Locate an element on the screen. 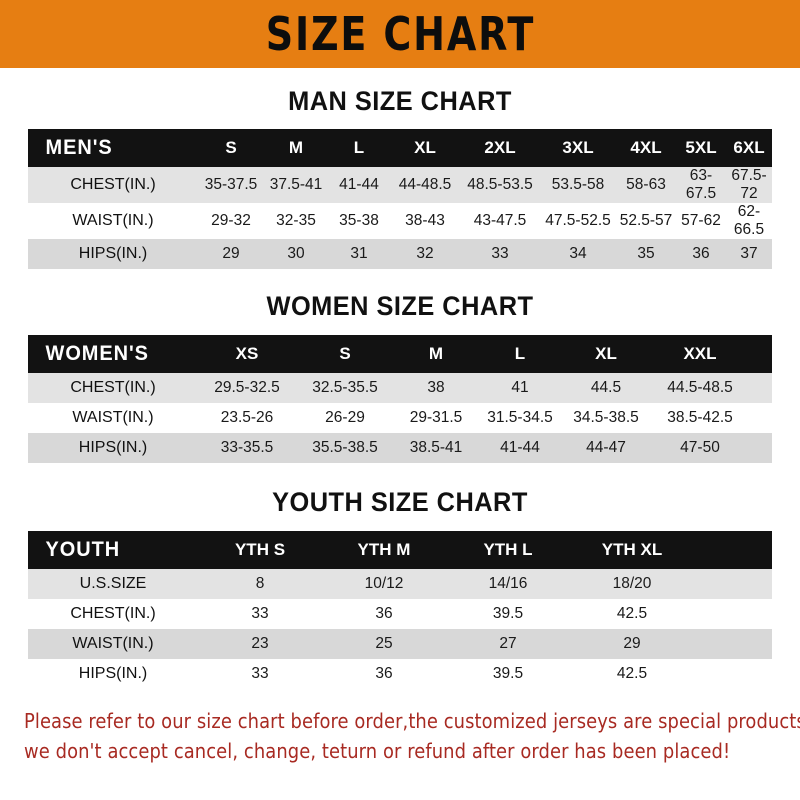 The width and height of the screenshot is (800, 800). women-chest-s: 32.5-35.5 is located at coordinates (345, 388).